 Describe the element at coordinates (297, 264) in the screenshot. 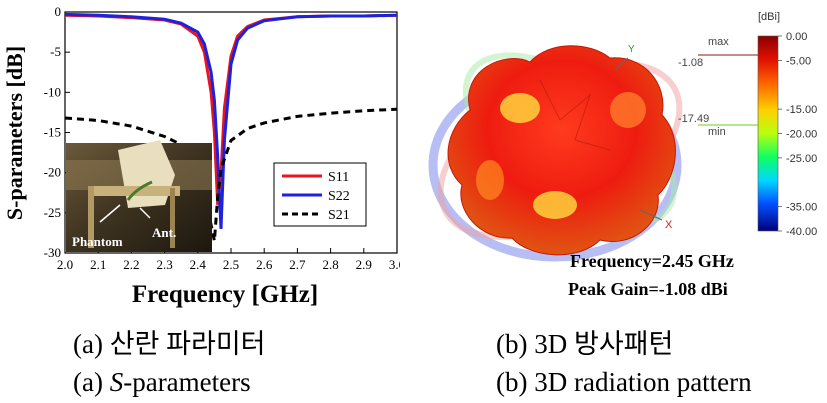

I see `x-tick-label: 2.7` at that location.